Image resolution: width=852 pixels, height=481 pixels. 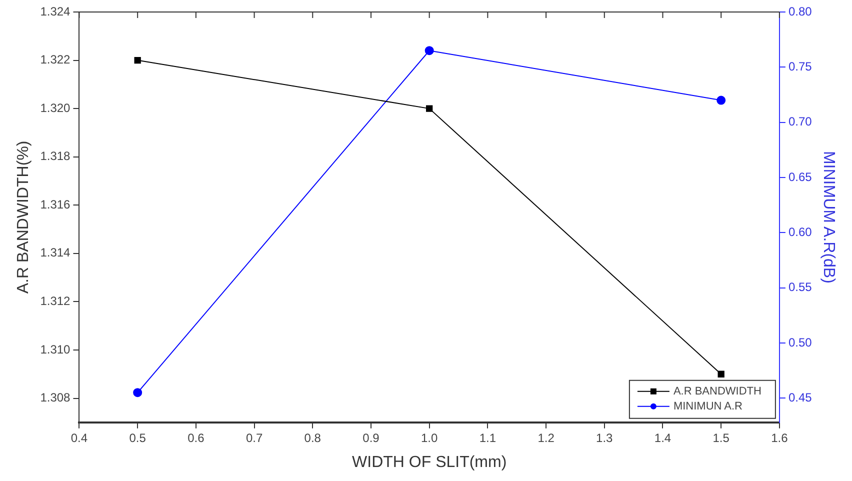 What do you see at coordinates (717, 391) in the screenshot?
I see `legend-label: A.R BANDWIDTH` at bounding box center [717, 391].